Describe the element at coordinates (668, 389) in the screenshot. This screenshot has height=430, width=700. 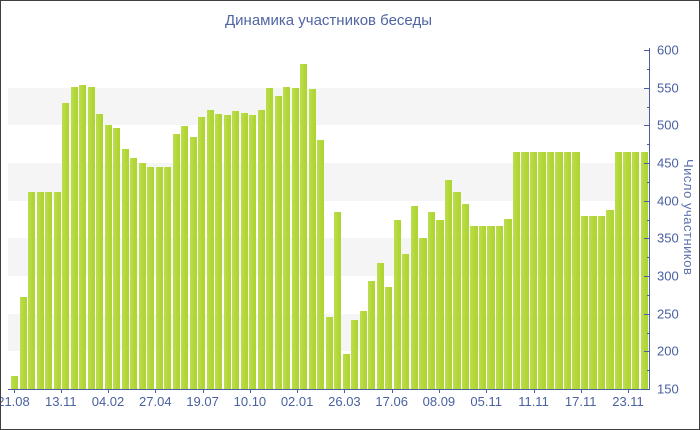
I see `y-tick-label: 150` at that location.